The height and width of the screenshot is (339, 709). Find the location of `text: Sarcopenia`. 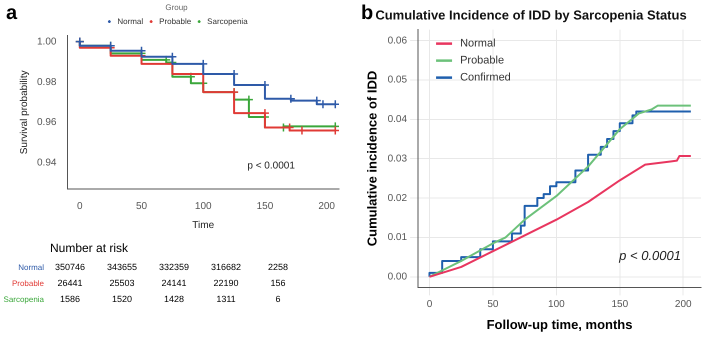

text: Sarcopenia is located at coordinates (23, 300).